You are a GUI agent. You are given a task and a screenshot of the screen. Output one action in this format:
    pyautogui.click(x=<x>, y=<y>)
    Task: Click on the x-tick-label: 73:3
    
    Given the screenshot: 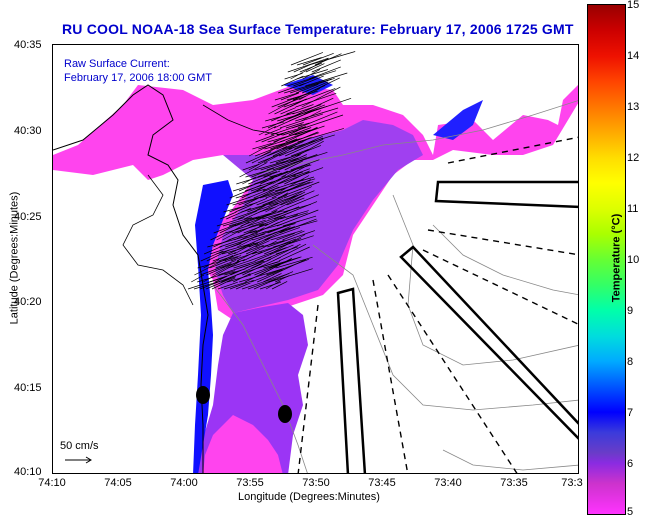 What is the action you would take?
    pyautogui.click(x=572, y=483)
    